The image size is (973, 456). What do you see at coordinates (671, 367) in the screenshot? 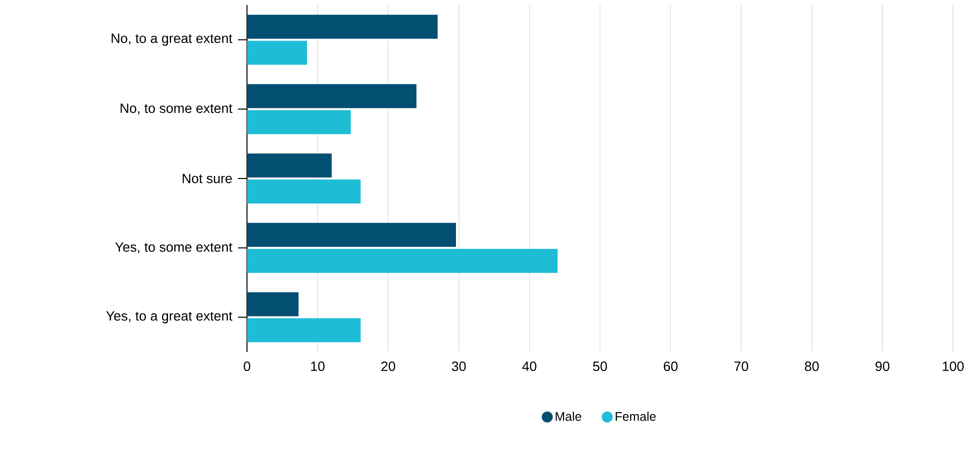
I see `x-tick-label: 60` at bounding box center [671, 367].